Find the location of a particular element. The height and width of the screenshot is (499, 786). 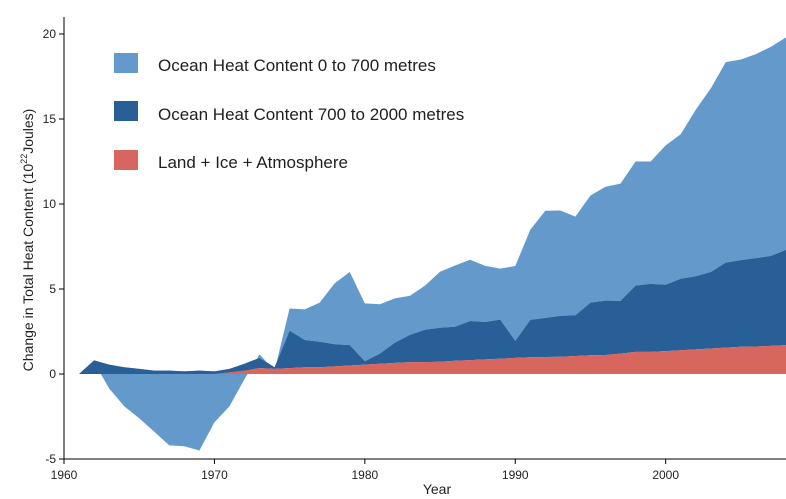

y-tick-label: 5 is located at coordinates (52, 289).